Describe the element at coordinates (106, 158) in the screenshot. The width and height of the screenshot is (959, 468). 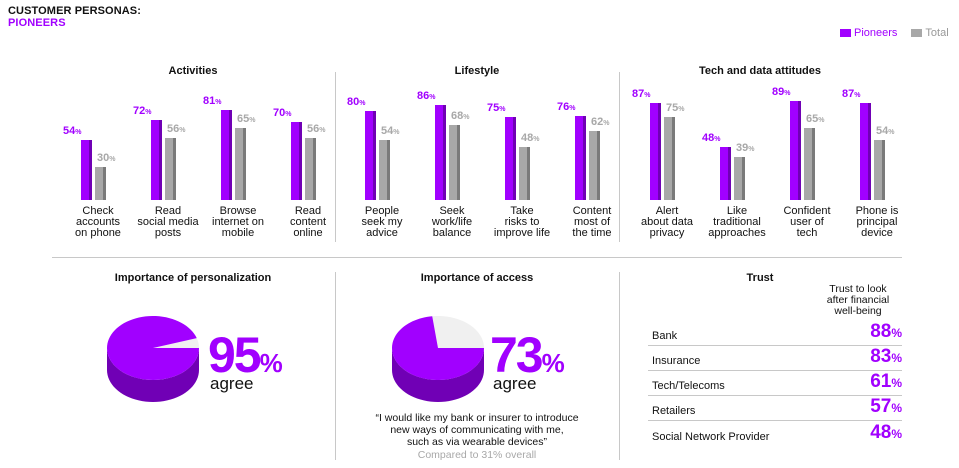
I see `data-label-total: 30%` at that location.